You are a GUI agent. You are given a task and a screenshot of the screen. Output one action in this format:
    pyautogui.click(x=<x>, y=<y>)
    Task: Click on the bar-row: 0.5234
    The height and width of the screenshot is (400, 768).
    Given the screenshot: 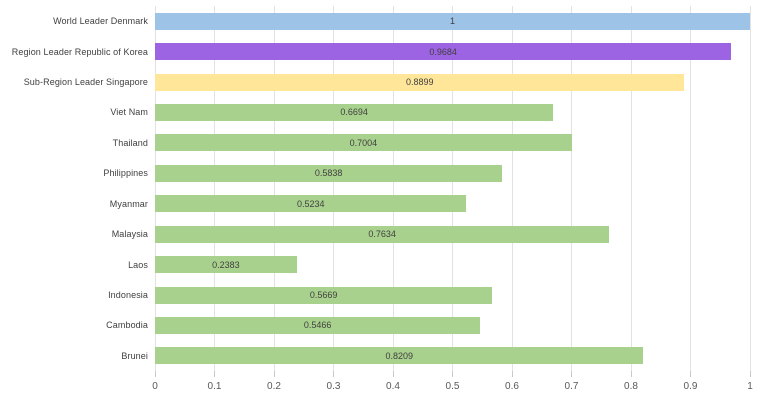 What is the action you would take?
    pyautogui.click(x=452, y=204)
    